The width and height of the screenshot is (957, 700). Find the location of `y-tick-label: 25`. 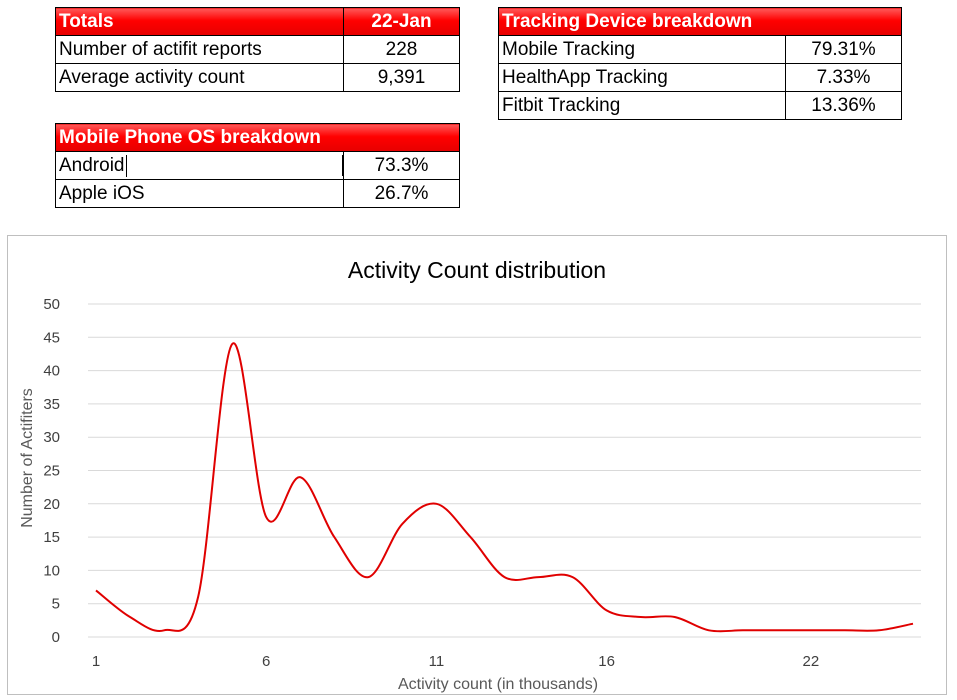

y-tick-label: 25 is located at coordinates (51, 471).